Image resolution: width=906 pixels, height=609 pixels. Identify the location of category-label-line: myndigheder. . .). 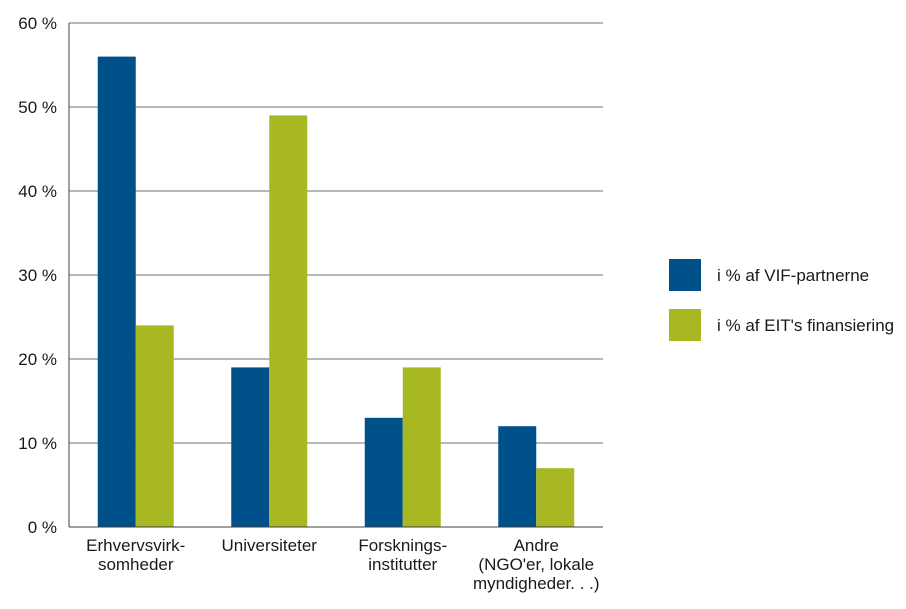
(536, 583).